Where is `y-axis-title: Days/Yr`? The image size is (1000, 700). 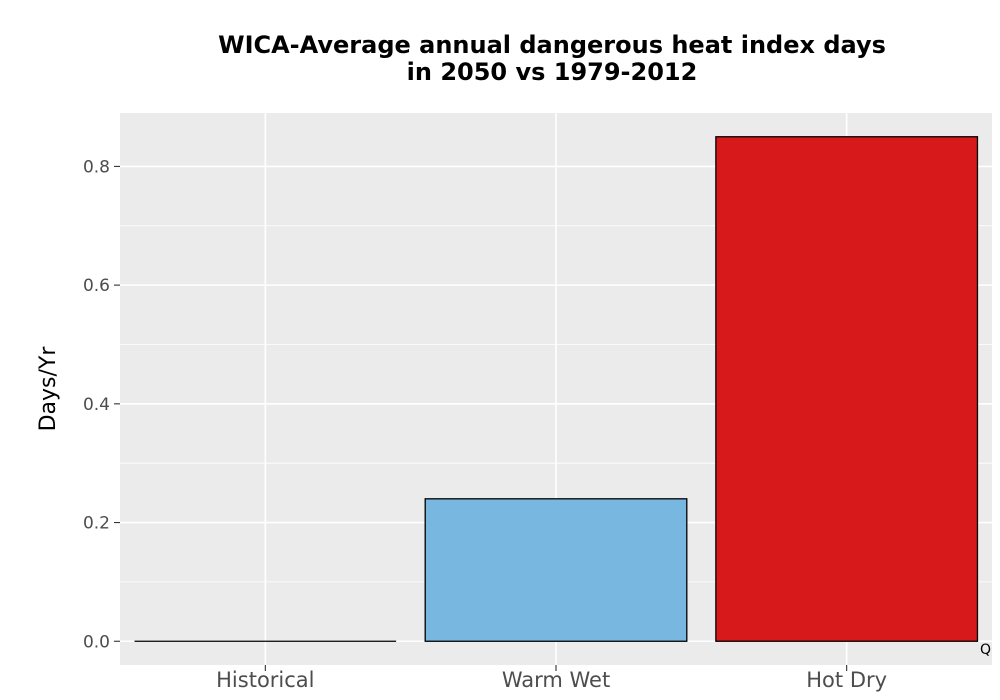
y-axis-title: Days/Yr is located at coordinates (48, 389).